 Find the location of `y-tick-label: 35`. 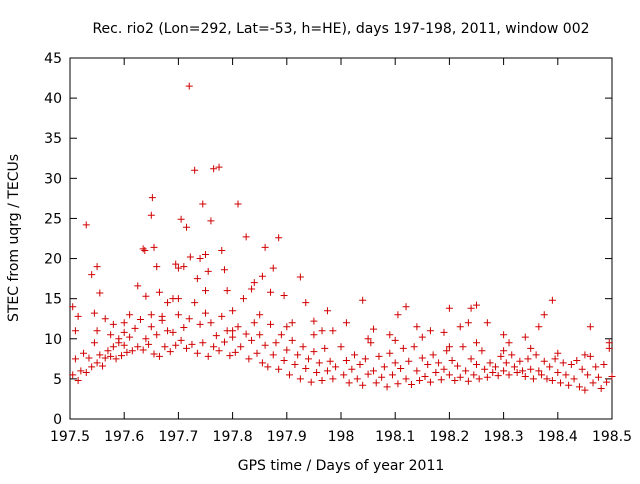

y-tick-label: 35 is located at coordinates (53, 139).